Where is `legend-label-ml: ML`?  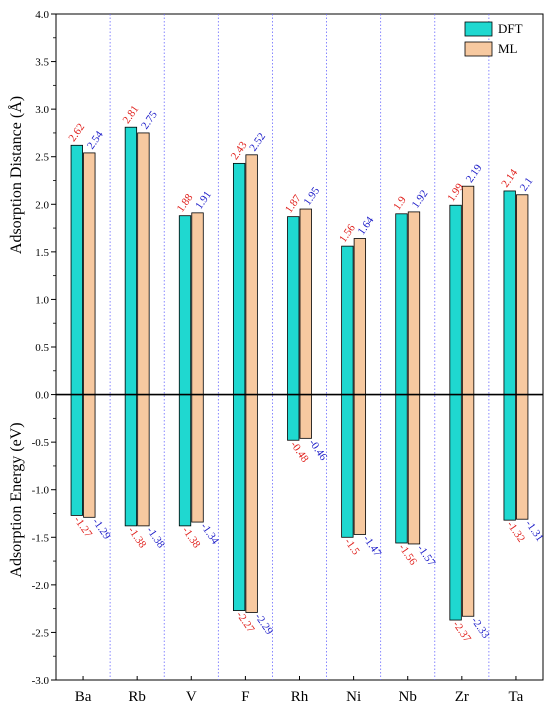 legend-label-ml: ML is located at coordinates (508, 48).